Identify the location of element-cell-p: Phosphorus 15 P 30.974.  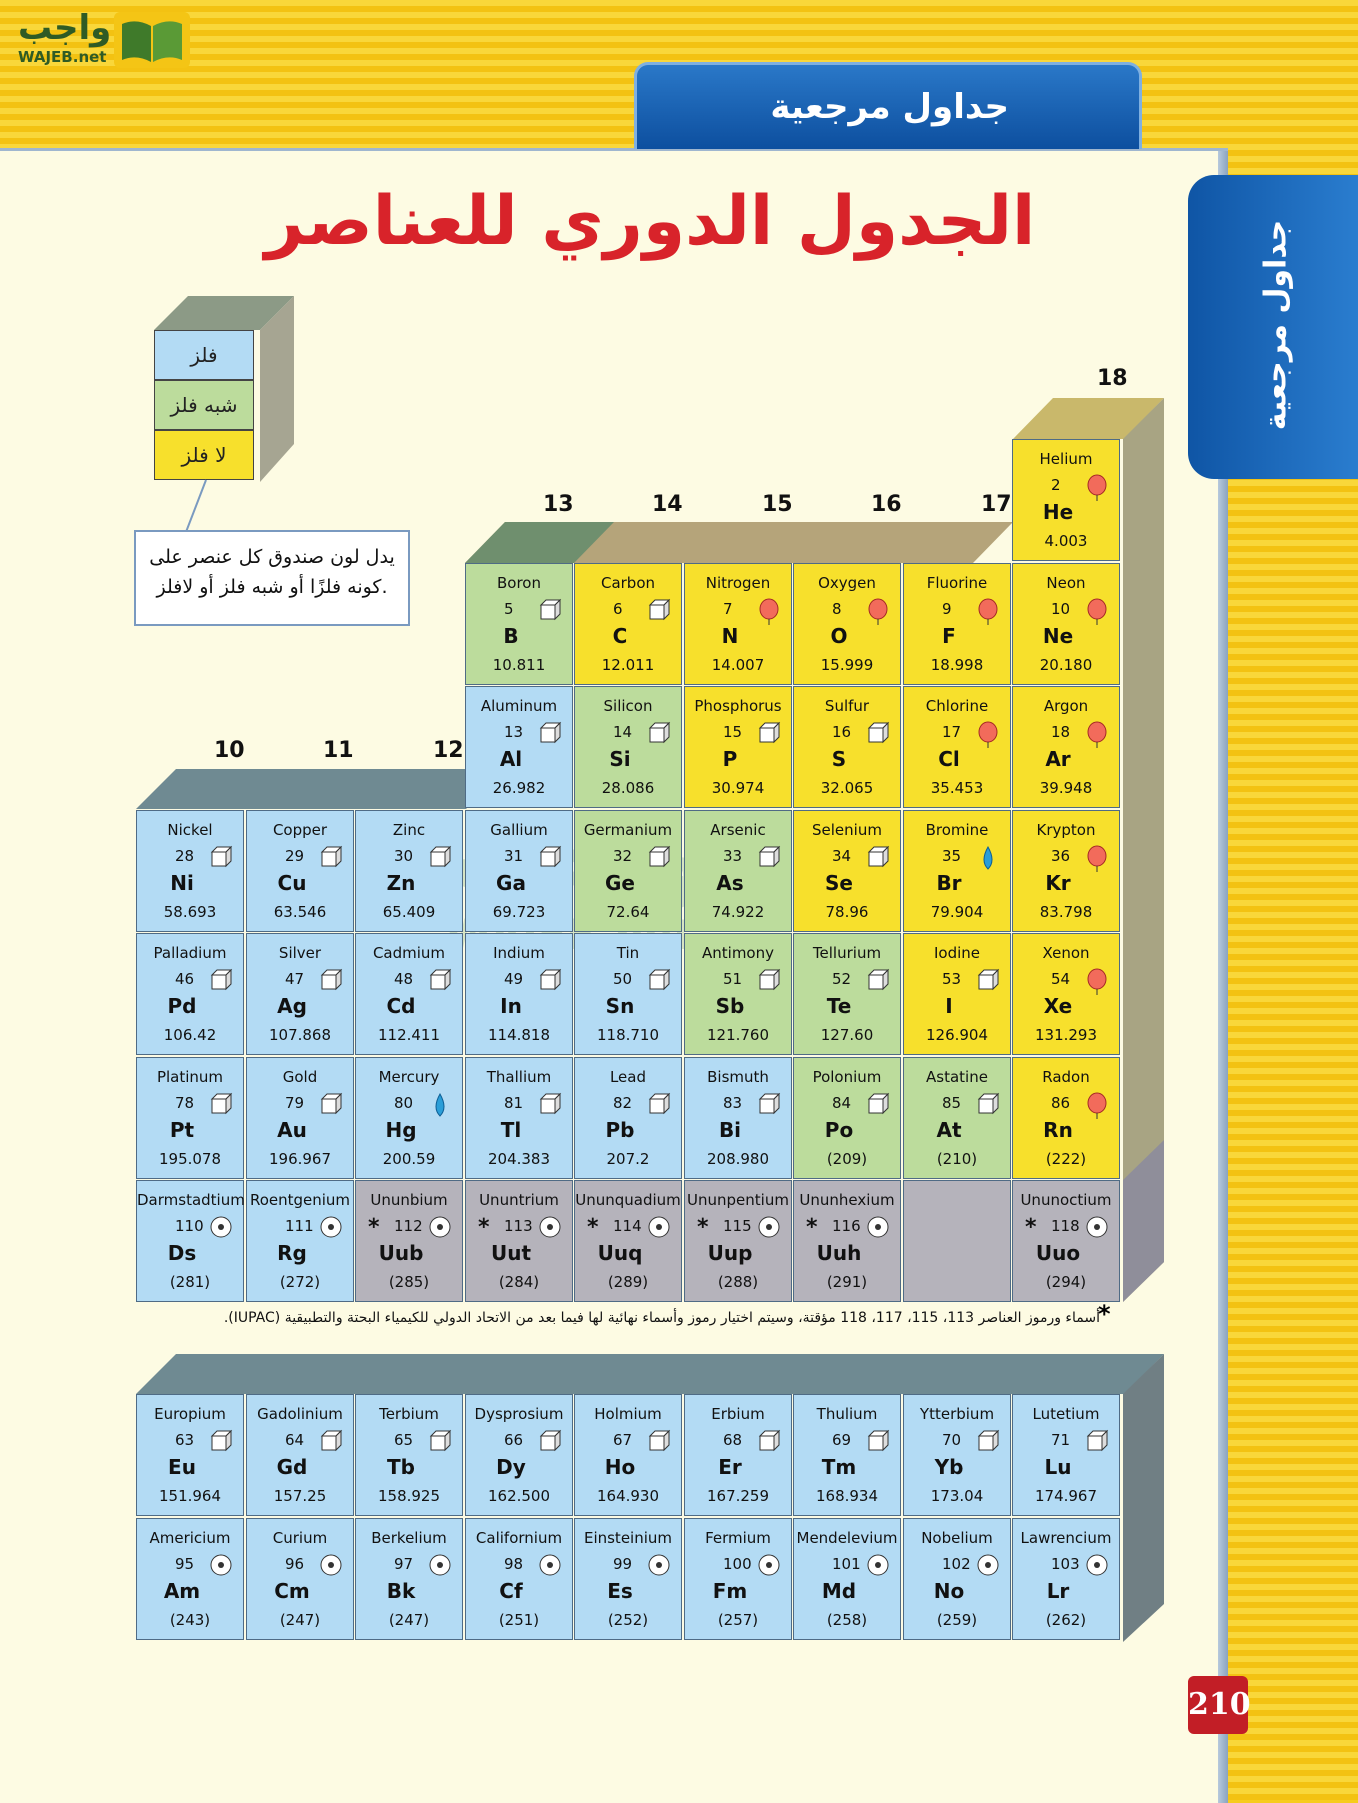
(738, 747).